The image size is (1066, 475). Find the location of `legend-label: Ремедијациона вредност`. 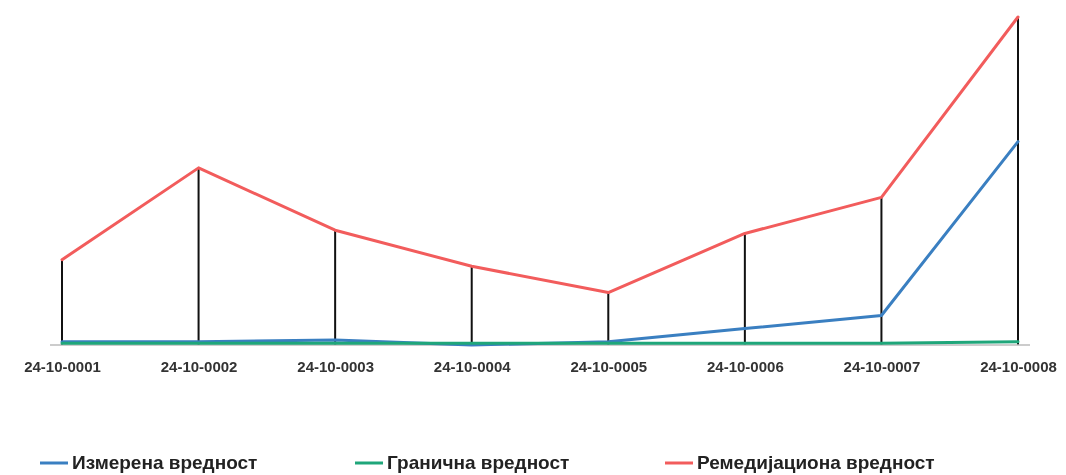

legend-label: Ремедијациона вредност is located at coordinates (816, 462).